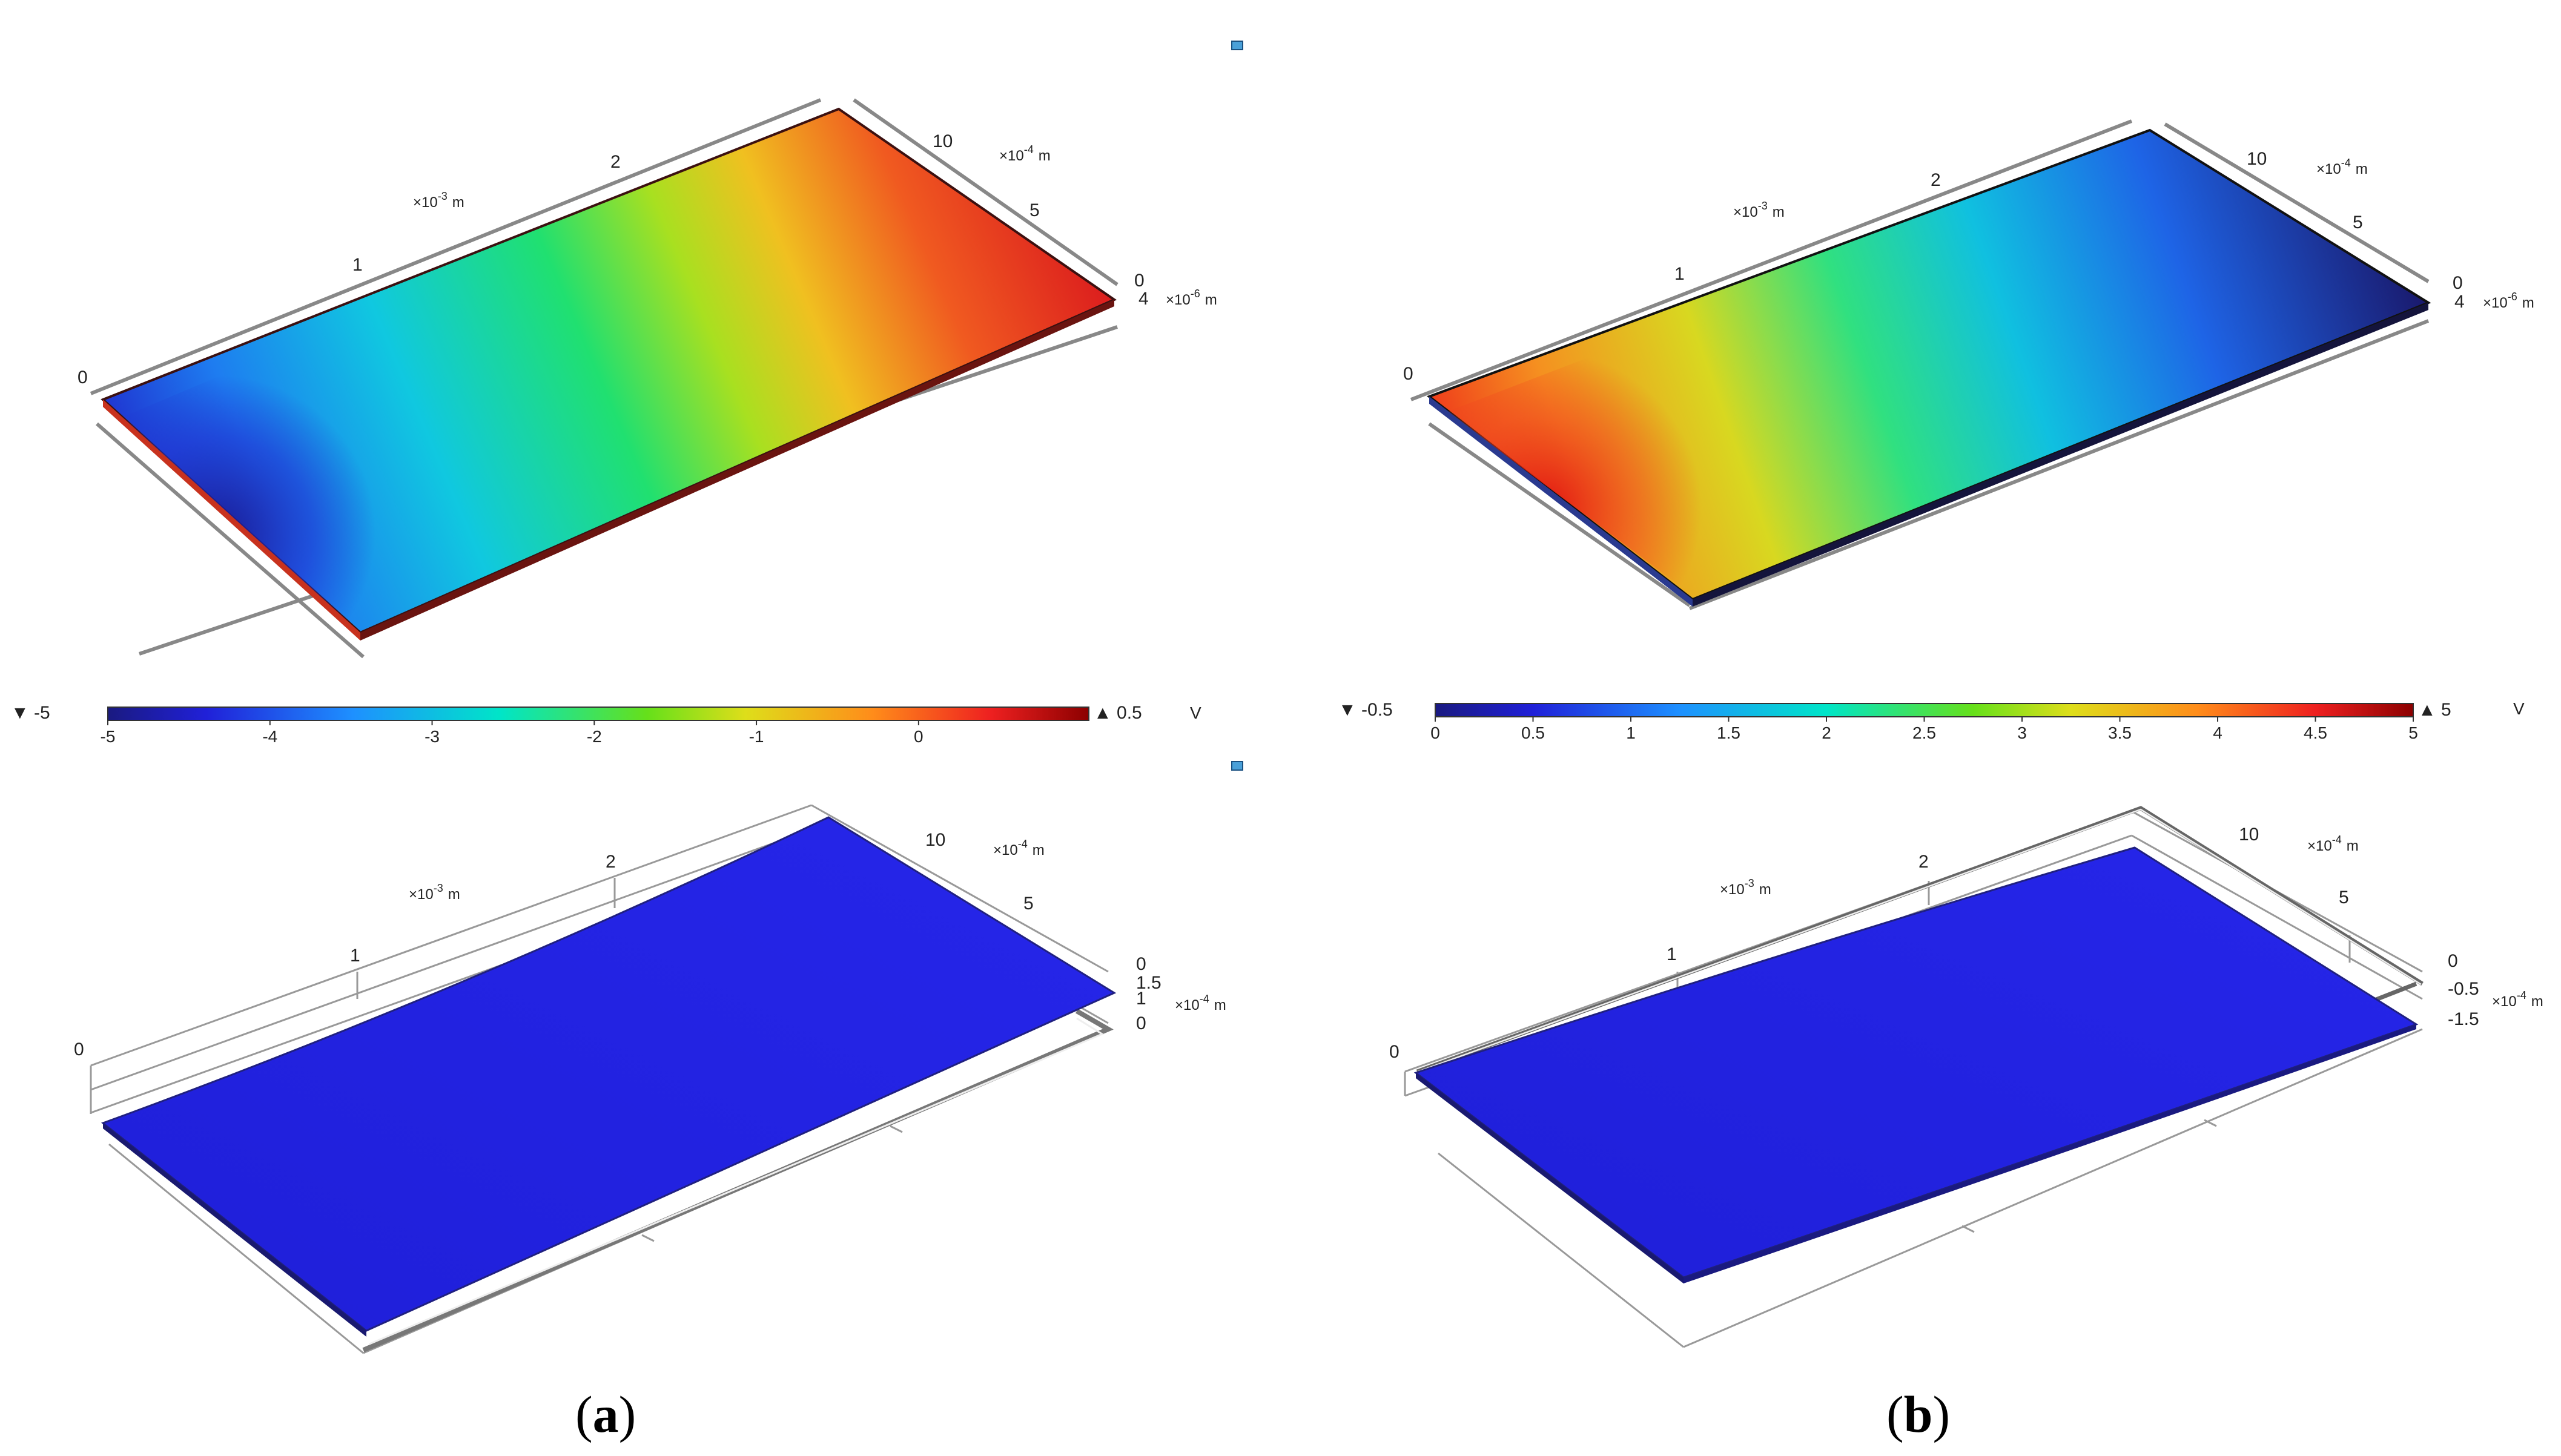 This screenshot has height=1456, width=2561. I want to click on panel-b-high-potential-region, so click(1595, 457).